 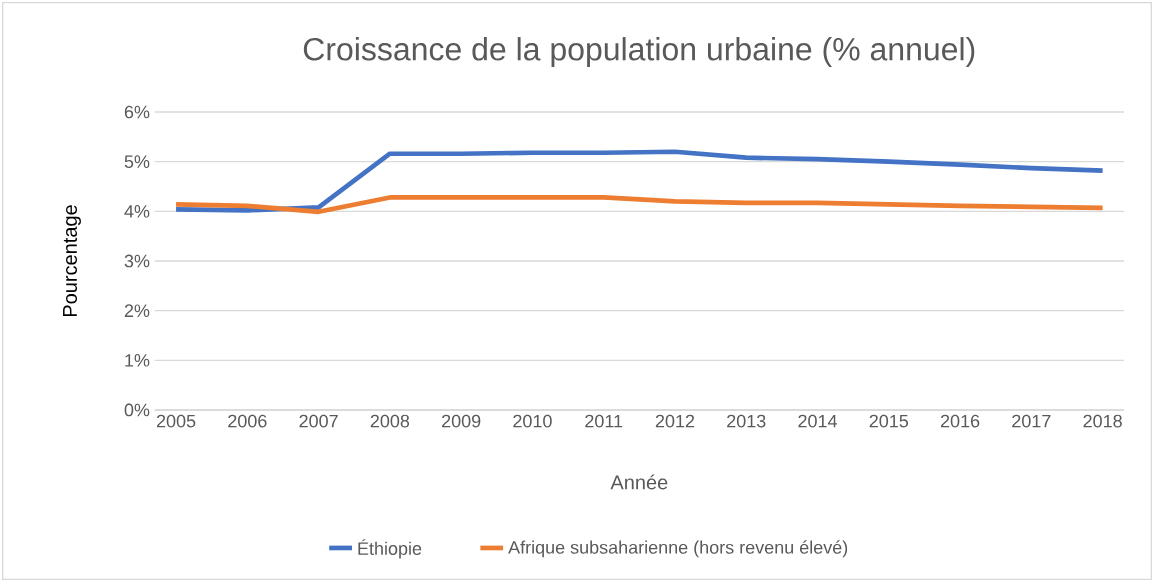 What do you see at coordinates (137, 112) in the screenshot?
I see `y-tick-label: 6%` at bounding box center [137, 112].